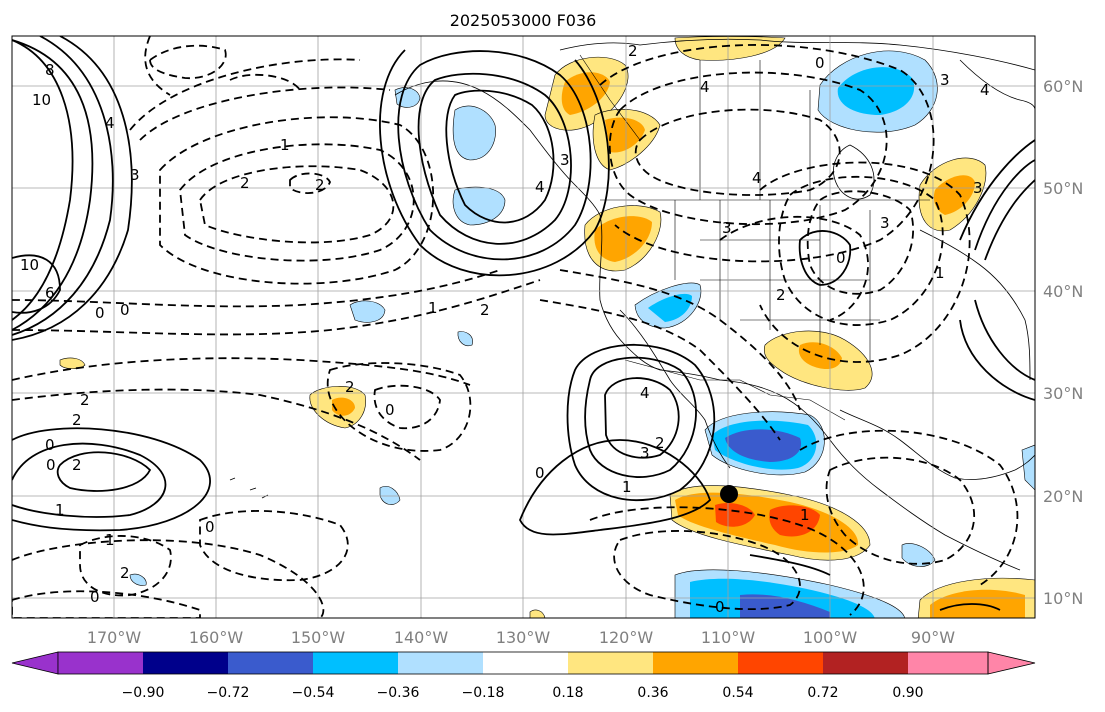 The height and width of the screenshot is (712, 1105). I want to click on coast-arctic, so click(797, 54).